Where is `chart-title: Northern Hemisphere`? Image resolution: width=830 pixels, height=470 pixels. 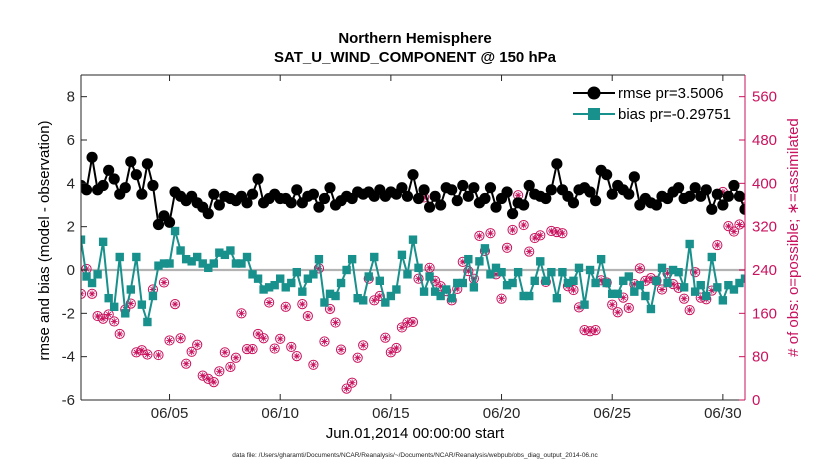
chart-title: Northern Hemisphere is located at coordinates (415, 38).